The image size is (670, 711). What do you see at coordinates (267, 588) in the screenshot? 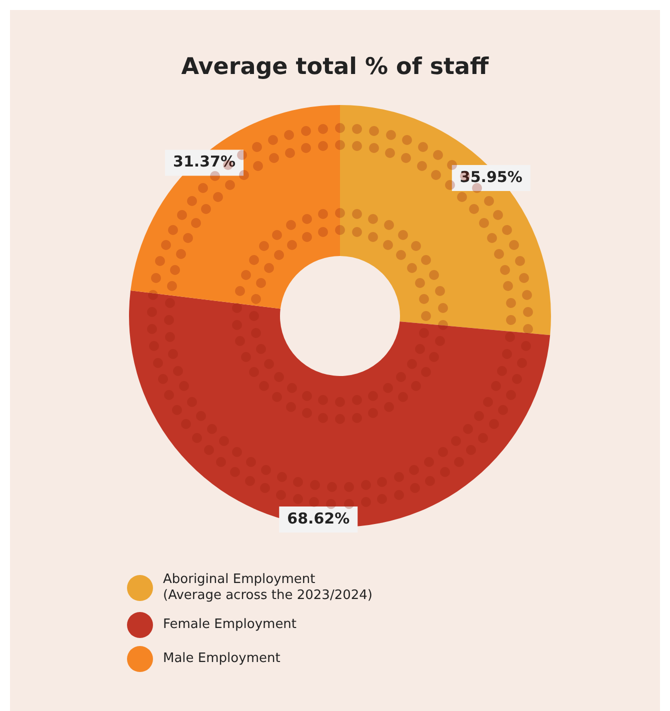
I see `legend-label: Aboriginal Employment (Average across the 2023/2024)` at bounding box center [267, 588].